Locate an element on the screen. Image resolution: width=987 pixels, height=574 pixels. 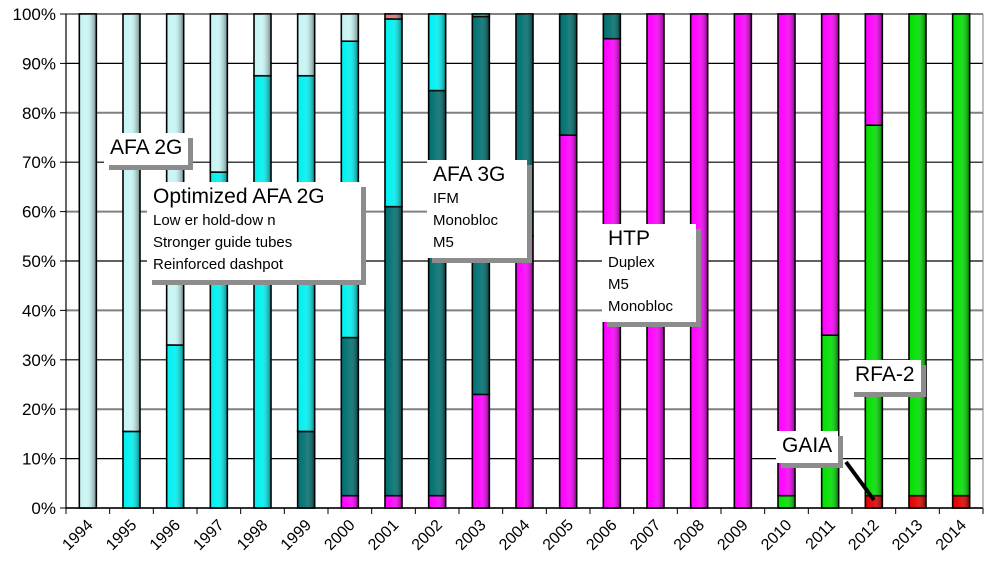
annotation-line: Low er hold-dow n is located at coordinates (214, 220).